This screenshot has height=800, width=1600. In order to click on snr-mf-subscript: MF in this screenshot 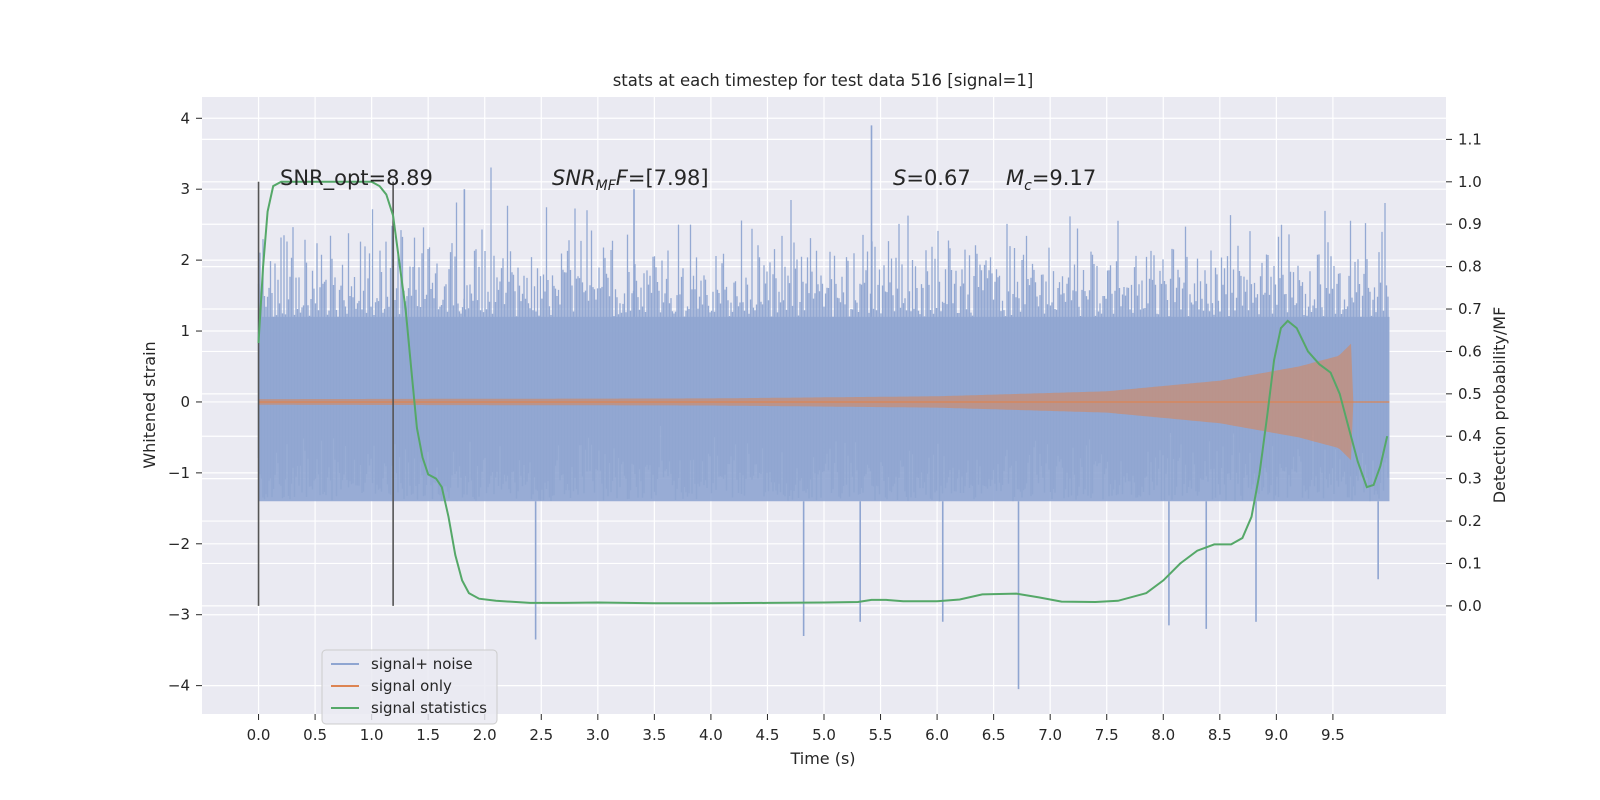, I will do `click(606, 186)`.